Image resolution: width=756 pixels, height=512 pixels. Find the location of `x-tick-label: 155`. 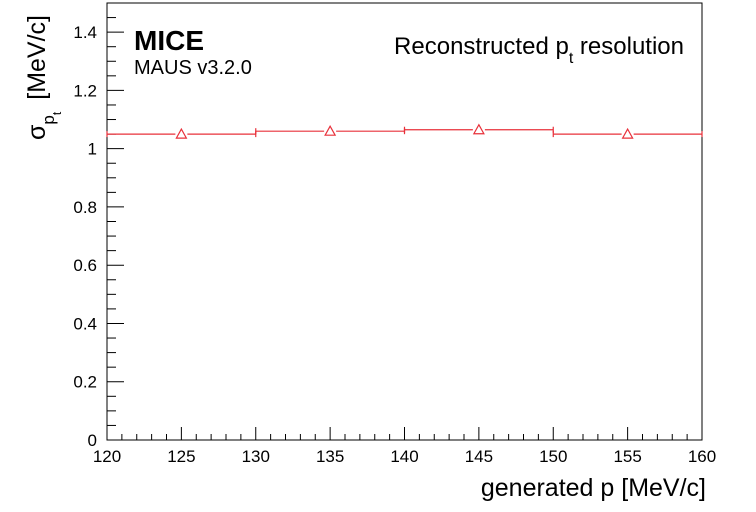

x-tick-label: 155 is located at coordinates (627, 456).